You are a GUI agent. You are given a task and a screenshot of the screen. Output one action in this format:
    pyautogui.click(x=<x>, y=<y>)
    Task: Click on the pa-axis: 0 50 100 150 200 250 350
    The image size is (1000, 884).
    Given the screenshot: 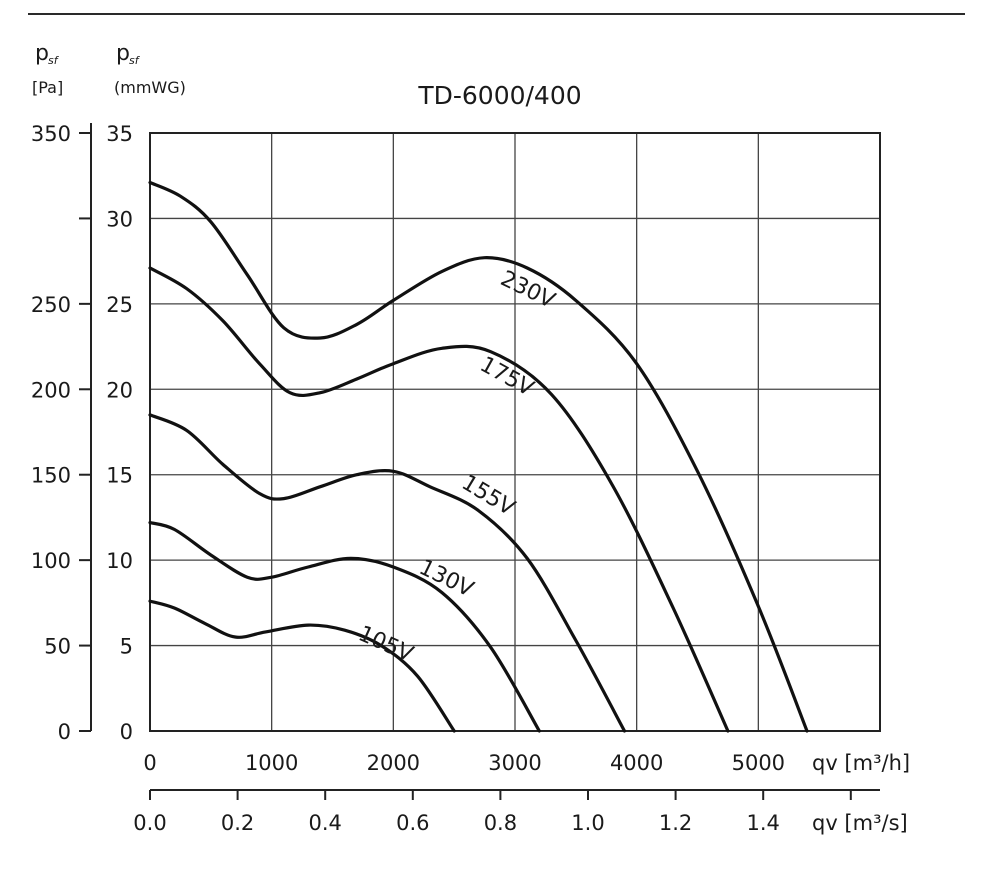 What is the action you would take?
    pyautogui.click(x=61, y=433)
    